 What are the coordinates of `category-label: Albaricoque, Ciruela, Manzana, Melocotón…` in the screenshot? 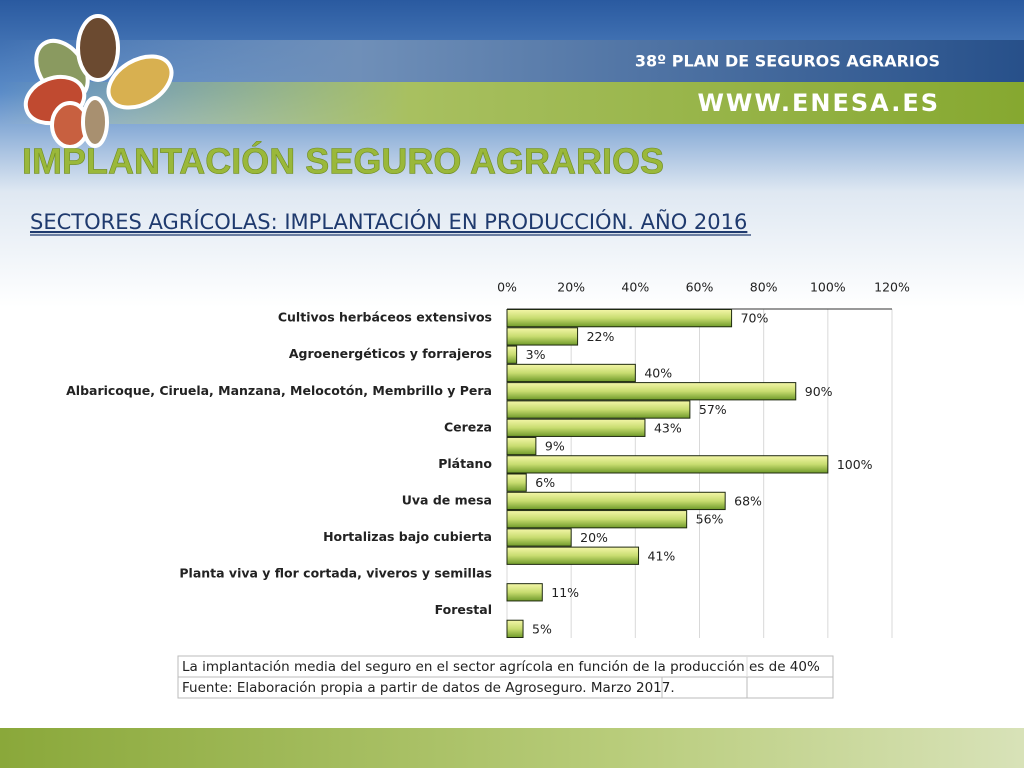 It's located at (279, 390).